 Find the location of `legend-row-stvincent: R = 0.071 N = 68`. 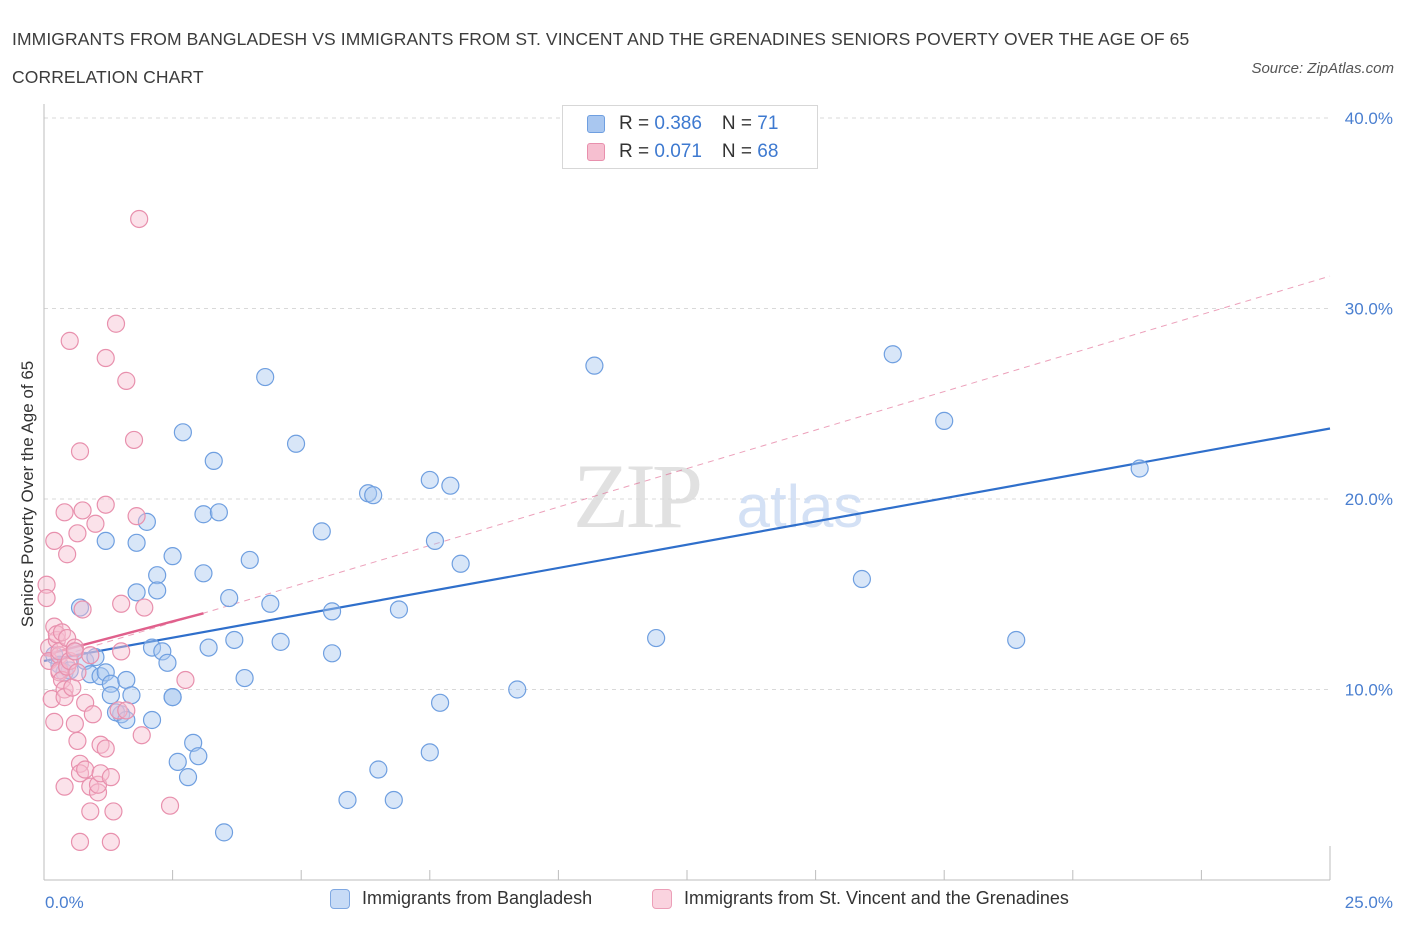

legend-row-stvincent: R = 0.071 N = 68 is located at coordinates (682, 152).